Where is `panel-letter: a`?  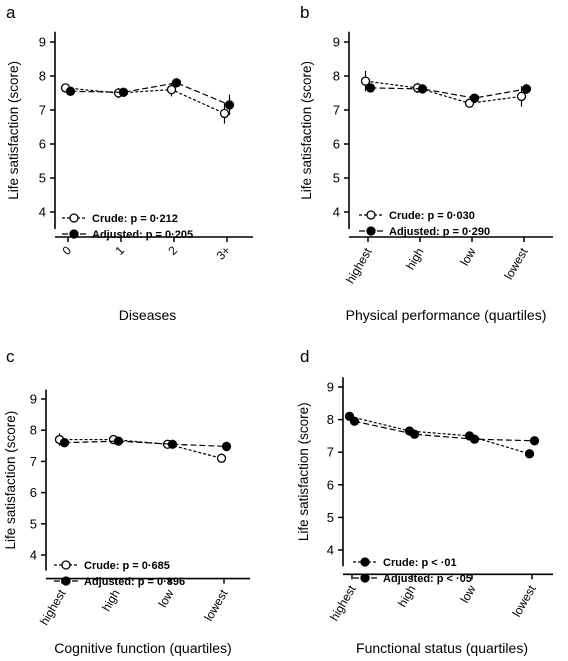 panel-letter: a is located at coordinates (11, 12).